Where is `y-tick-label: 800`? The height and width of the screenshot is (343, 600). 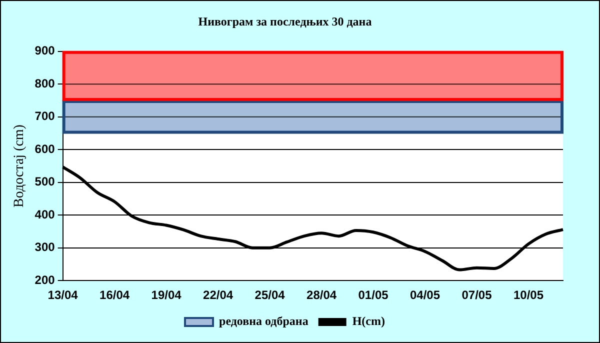
y-tick-label: 800 is located at coordinates (45, 83).